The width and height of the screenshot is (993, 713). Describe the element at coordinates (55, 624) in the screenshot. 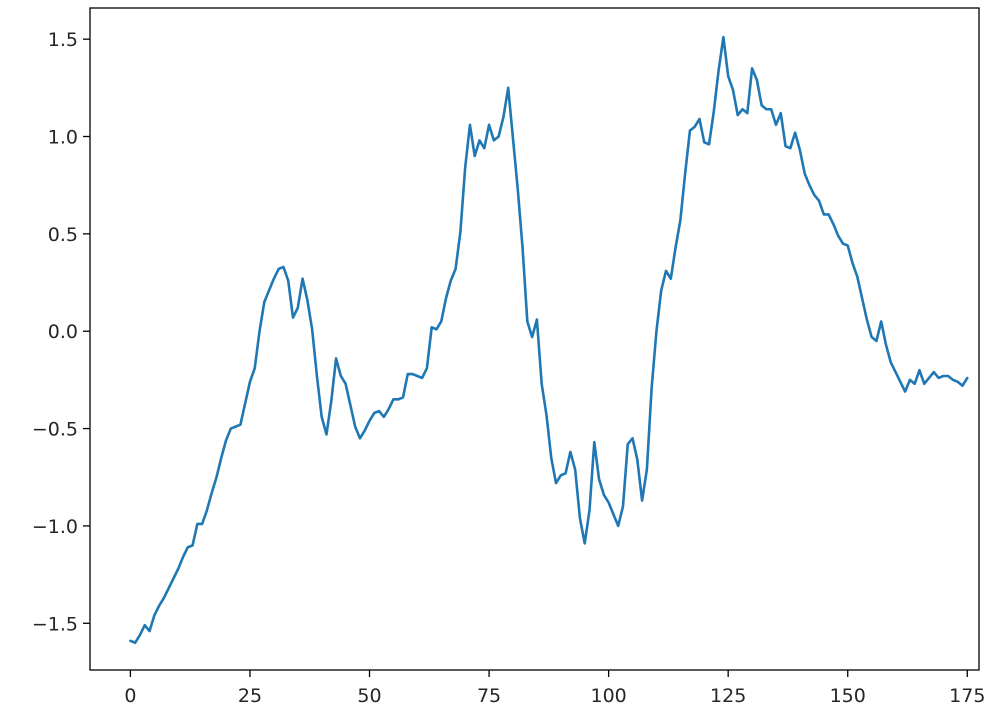

I see `y-tick-label: −1.5` at that location.